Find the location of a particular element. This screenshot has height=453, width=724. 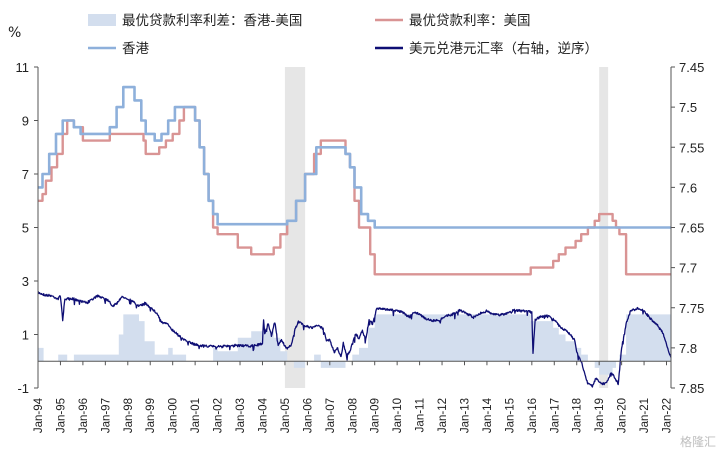

legend-label: 美元兑港元汇率（右轴，逆序） is located at coordinates (503, 48).